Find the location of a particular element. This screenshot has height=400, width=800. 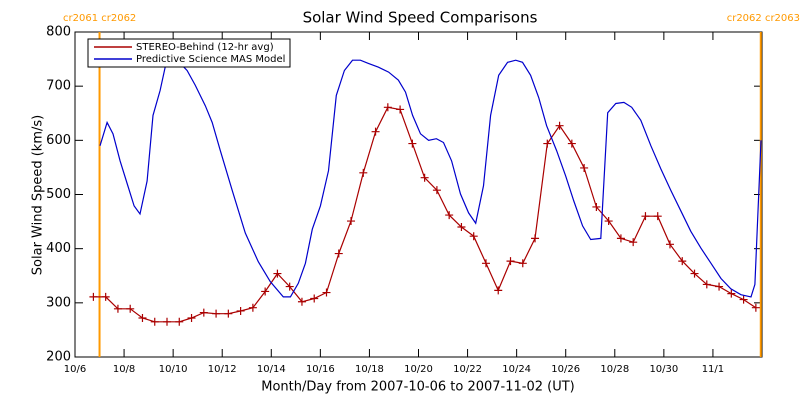

x-tick-label: 10/8 is located at coordinates (124, 369).